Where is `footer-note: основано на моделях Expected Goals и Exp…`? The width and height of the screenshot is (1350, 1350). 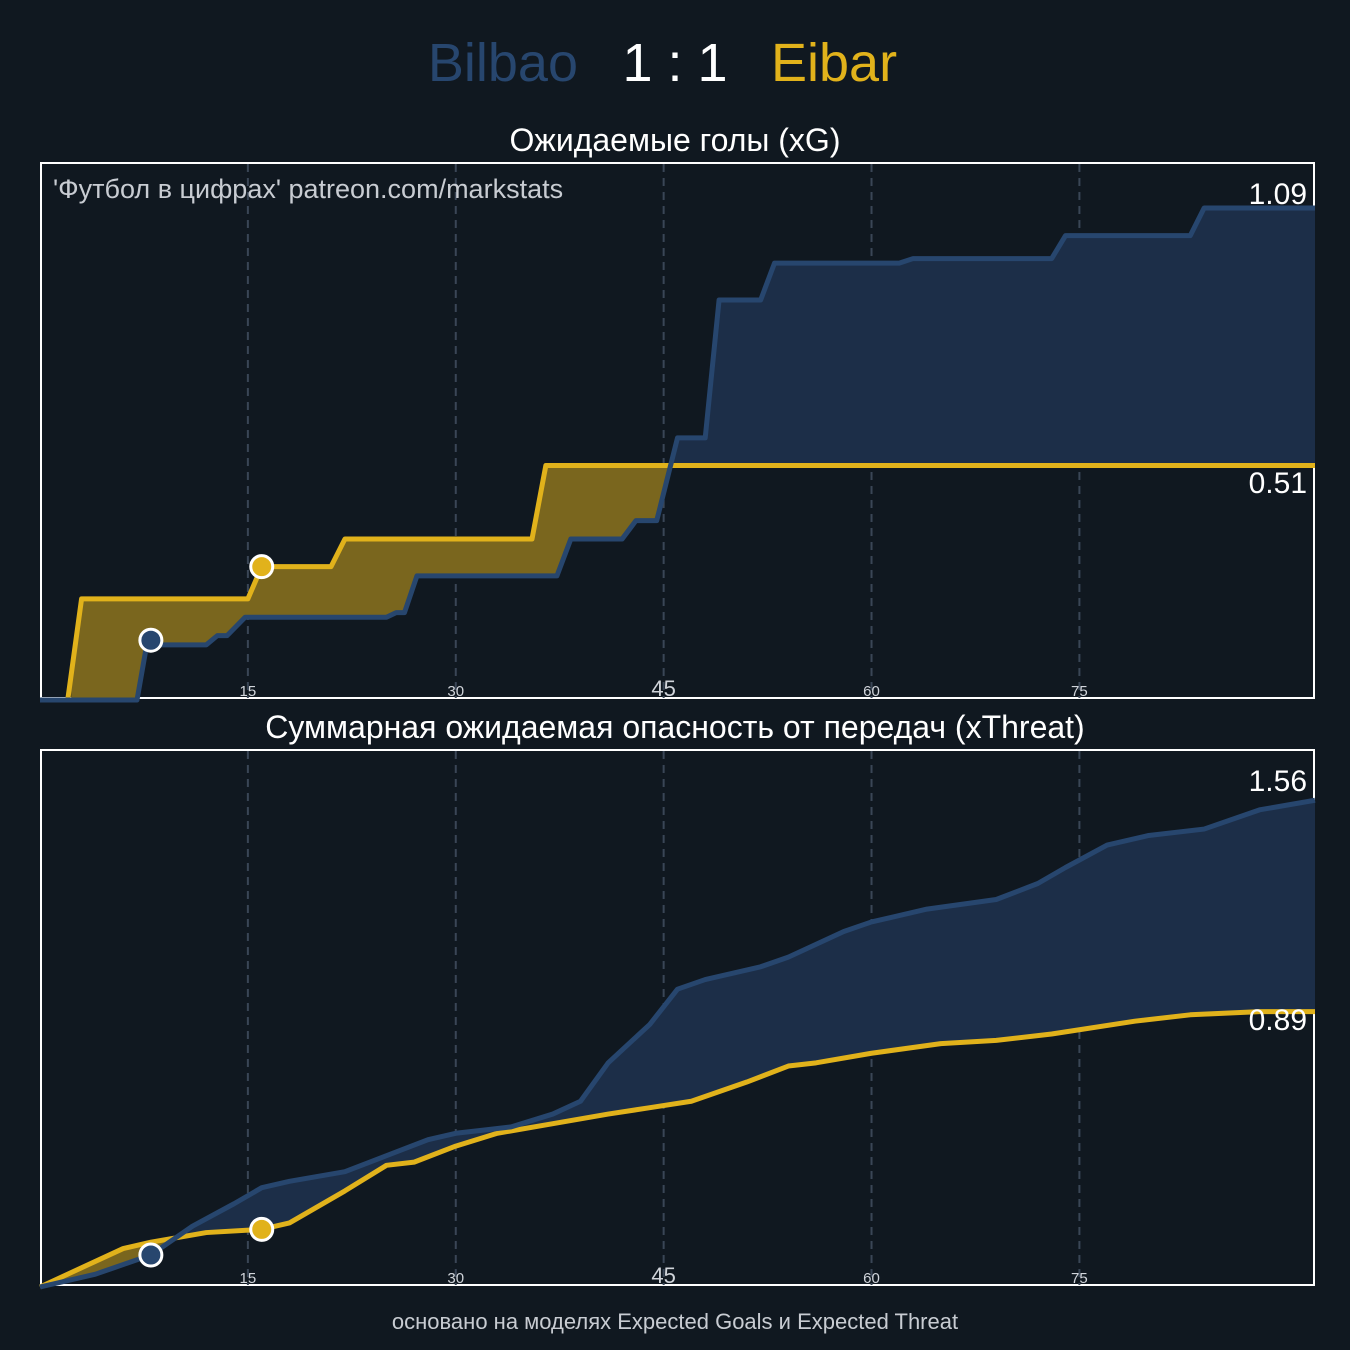 footer-note: основано на моделях Expected Goals и Exp… is located at coordinates (675, 1321).